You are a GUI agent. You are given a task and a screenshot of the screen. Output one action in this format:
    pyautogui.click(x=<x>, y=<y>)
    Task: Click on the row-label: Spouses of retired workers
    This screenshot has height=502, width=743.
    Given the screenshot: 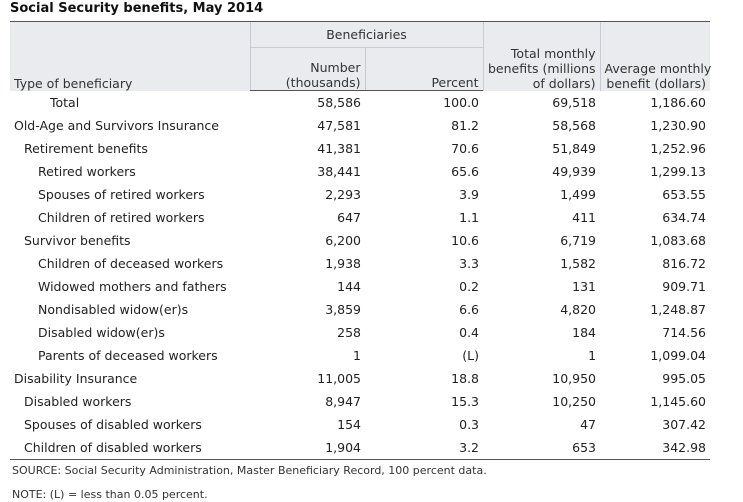 What is the action you would take?
    pyautogui.click(x=121, y=194)
    